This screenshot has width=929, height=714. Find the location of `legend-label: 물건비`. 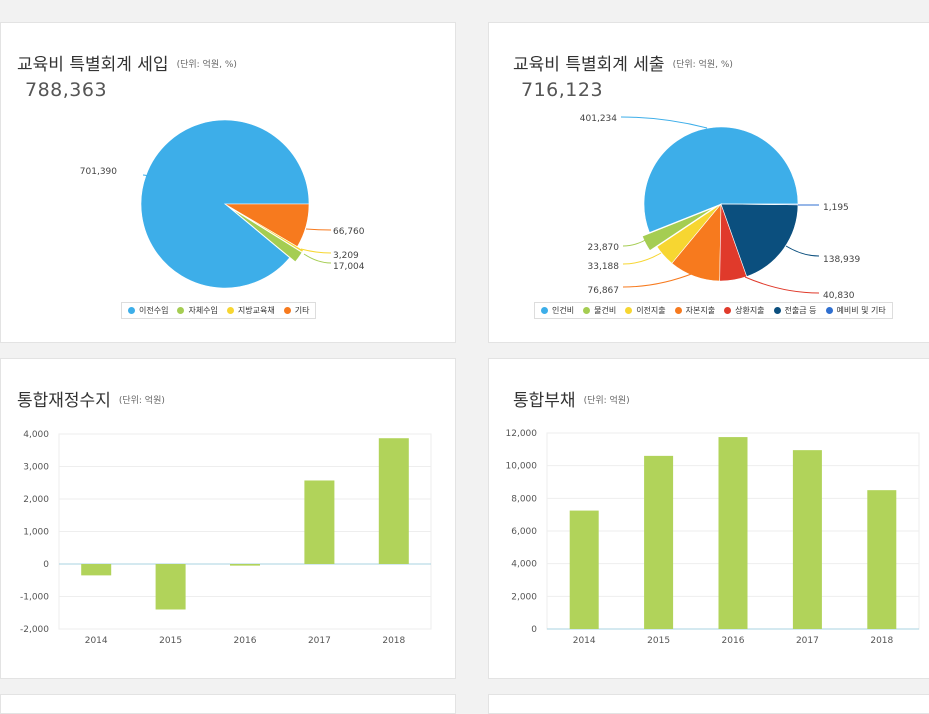

legend-label: 물건비 is located at coordinates (605, 310).